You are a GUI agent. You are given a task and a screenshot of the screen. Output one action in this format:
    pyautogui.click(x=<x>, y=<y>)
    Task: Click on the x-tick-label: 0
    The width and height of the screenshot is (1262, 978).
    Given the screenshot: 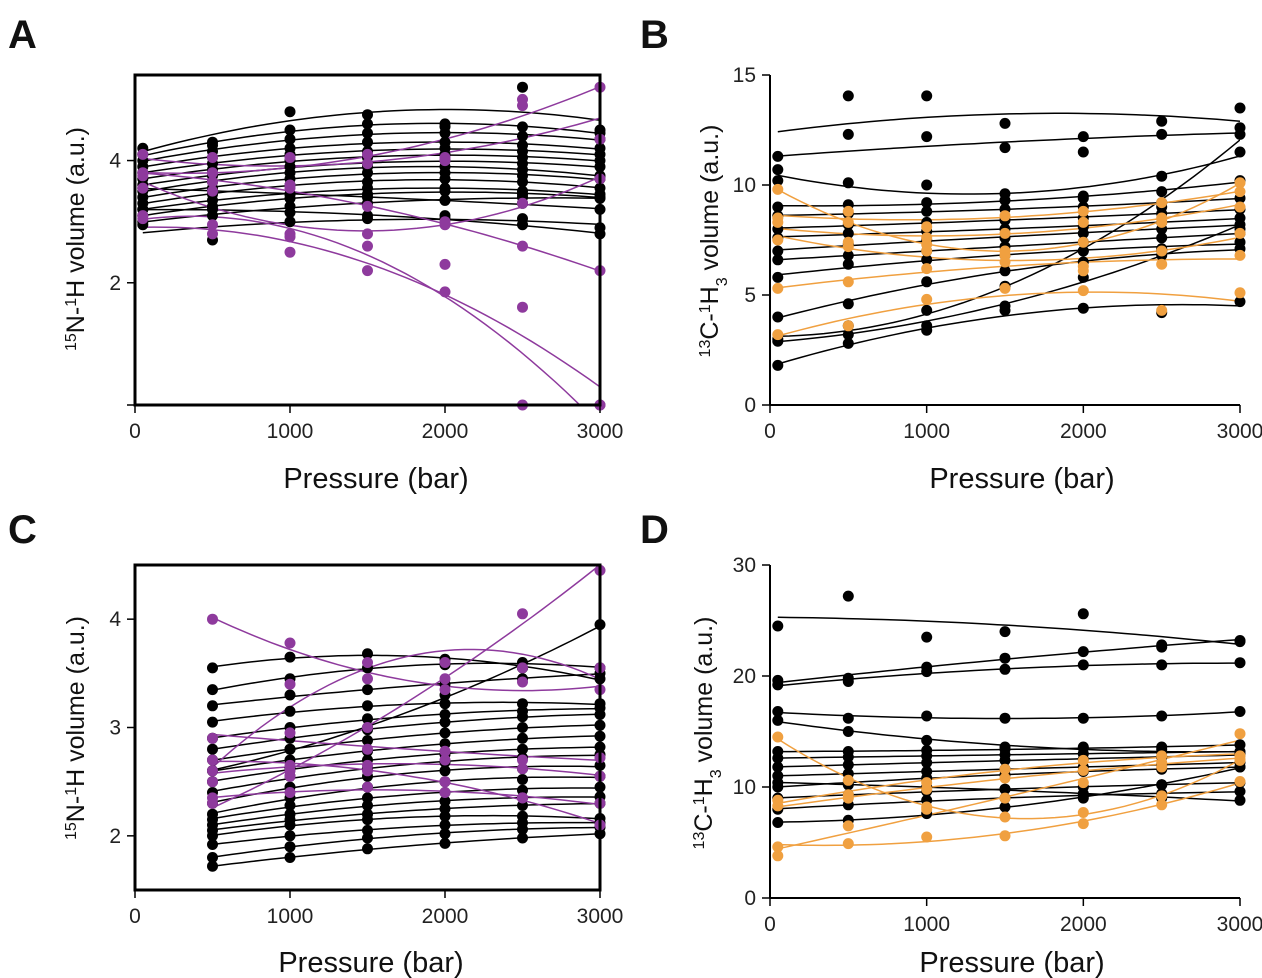 What is the action you would take?
    pyautogui.click(x=770, y=431)
    